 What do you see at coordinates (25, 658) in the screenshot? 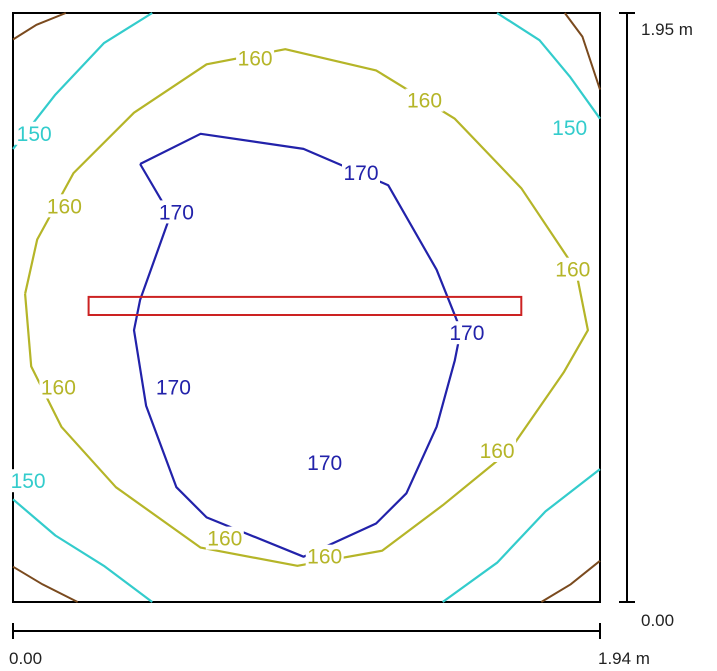
I see `x-axis-start-label: 0.00` at bounding box center [25, 658].